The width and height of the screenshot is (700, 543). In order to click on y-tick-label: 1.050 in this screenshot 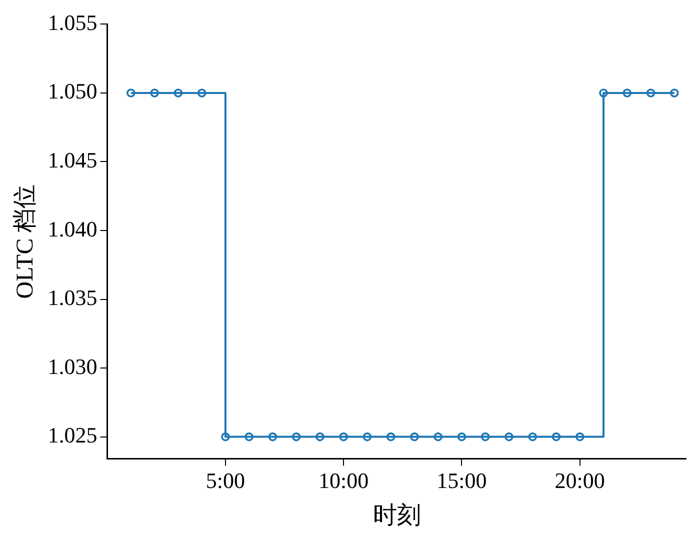, I will do `click(73, 91)`.